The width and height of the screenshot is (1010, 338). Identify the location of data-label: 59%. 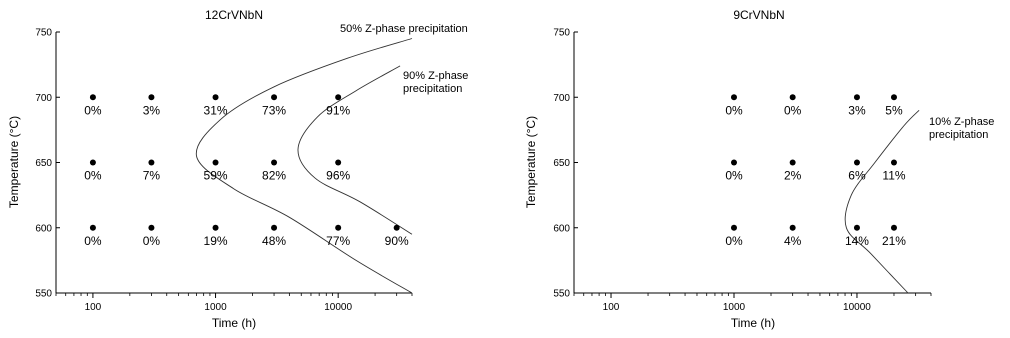
(216, 176).